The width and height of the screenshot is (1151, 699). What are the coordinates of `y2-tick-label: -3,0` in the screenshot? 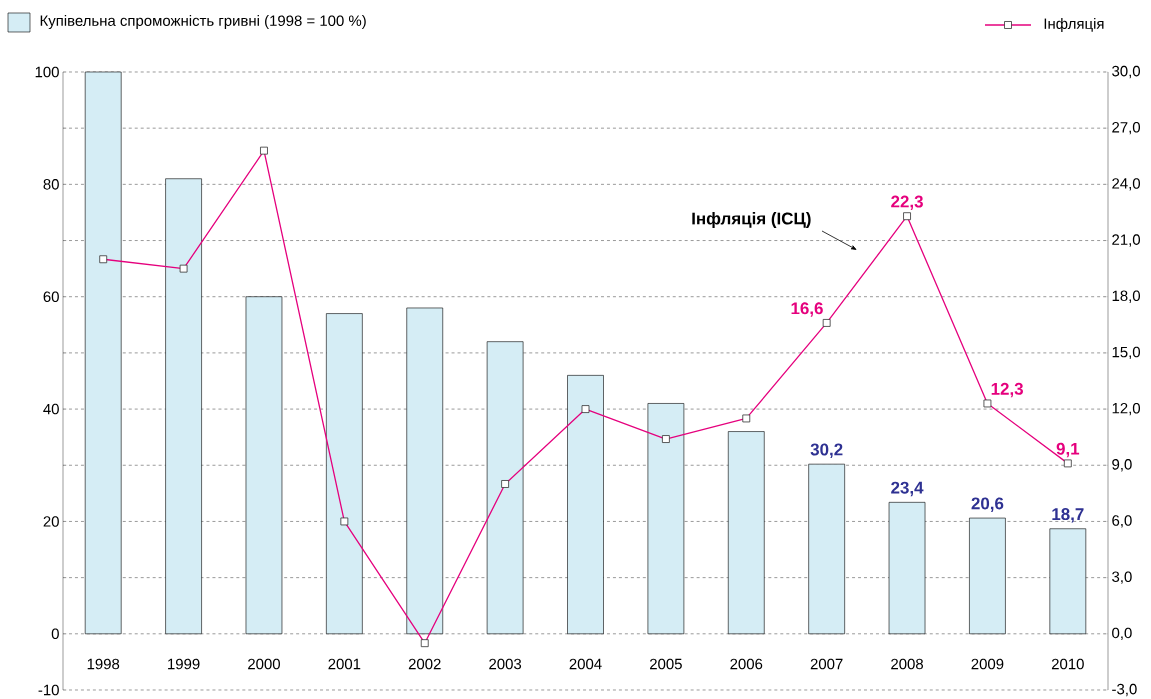 It's located at (1124, 689).